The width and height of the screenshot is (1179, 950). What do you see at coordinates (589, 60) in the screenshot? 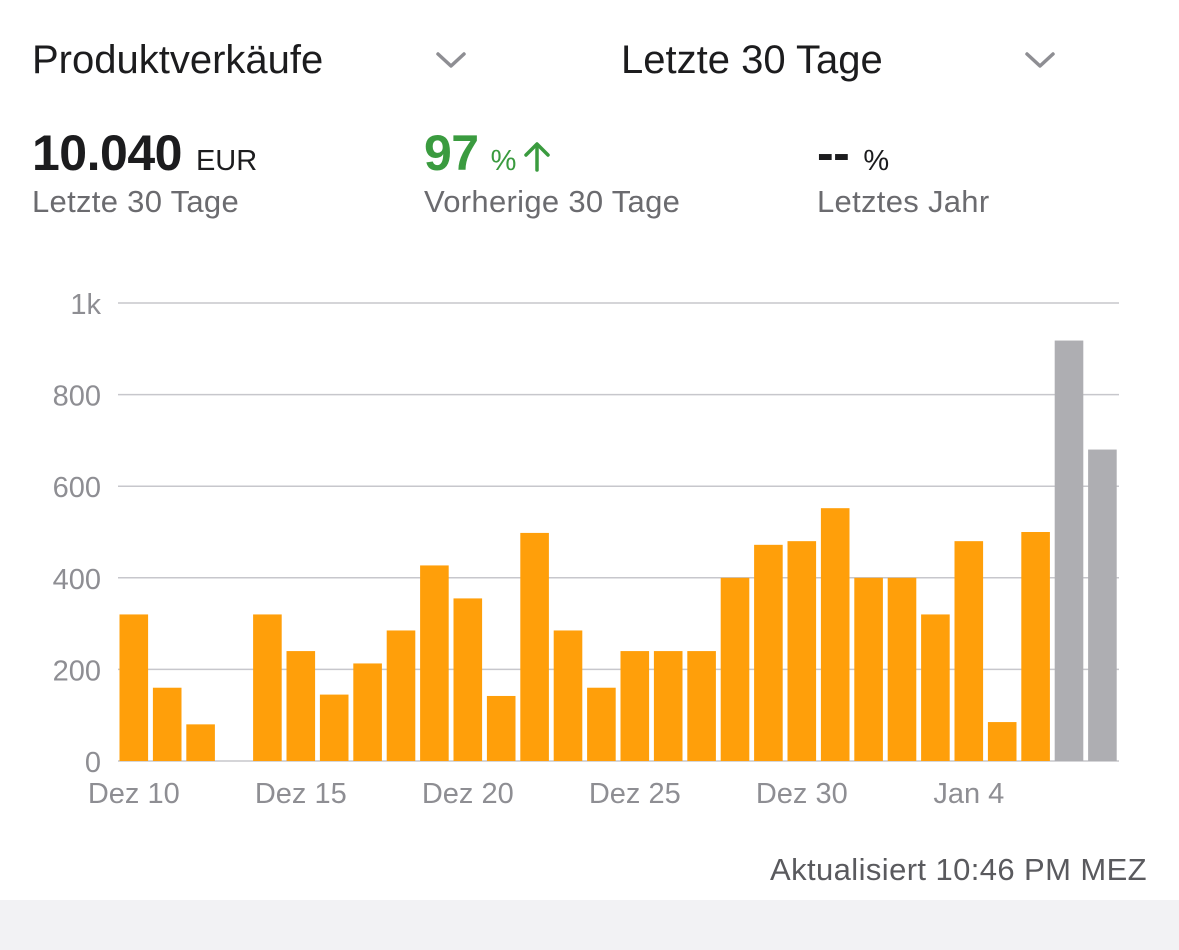
I see `header: Produktverkäufe Letzte 30 Tage` at bounding box center [589, 60].